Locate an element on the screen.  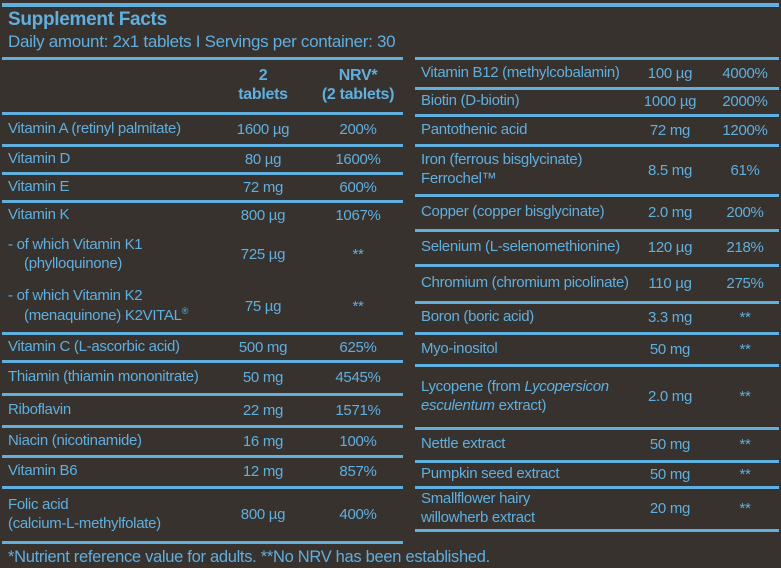
nutrient-amount: 22 mg is located at coordinates (263, 410).